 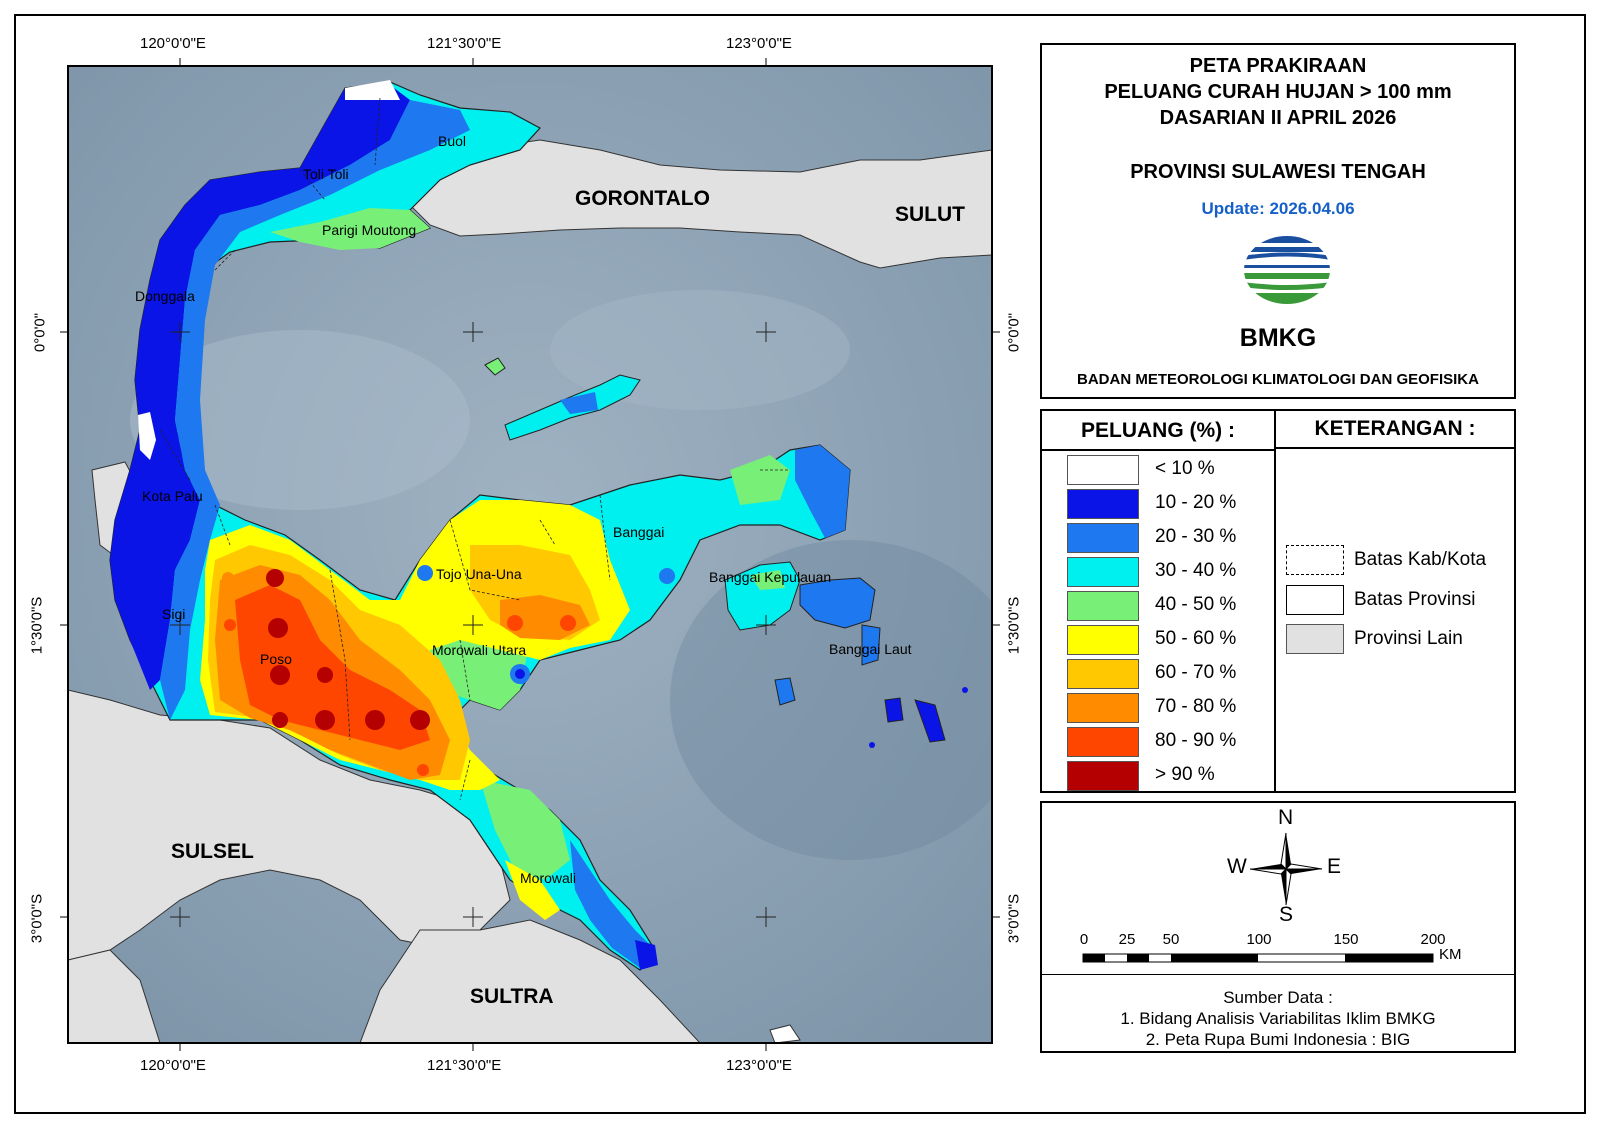 What do you see at coordinates (495, 366) in the screenshot?
I see `small-island-green` at bounding box center [495, 366].